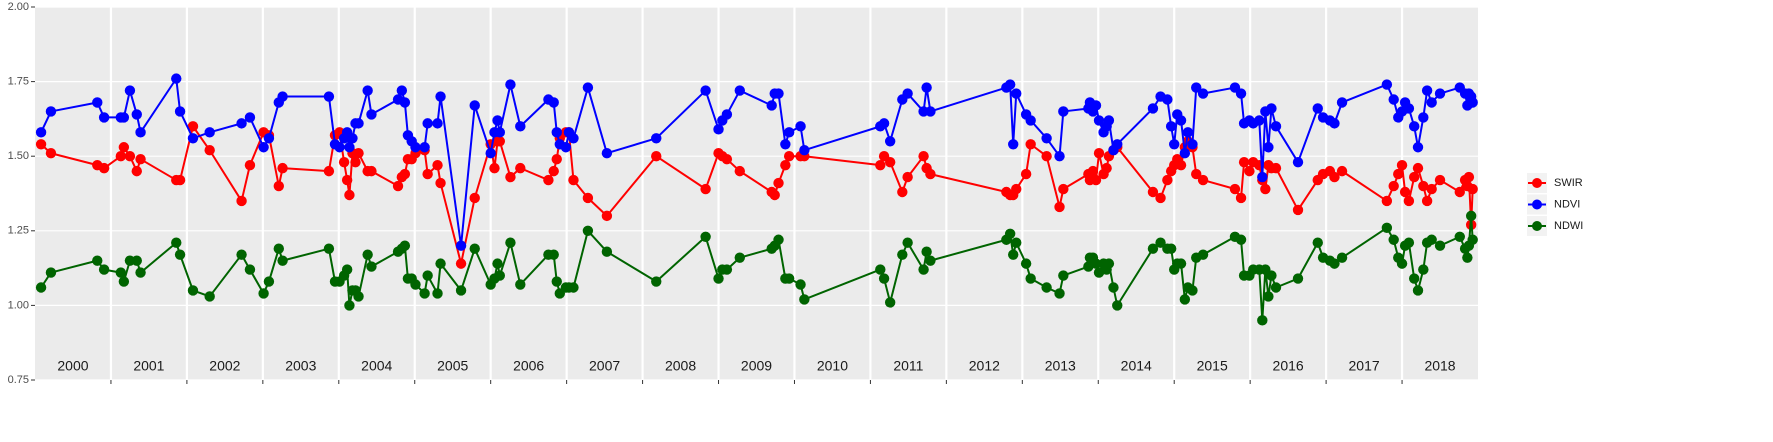  I want to click on y-tick-label: 2.00, so click(18, 7).